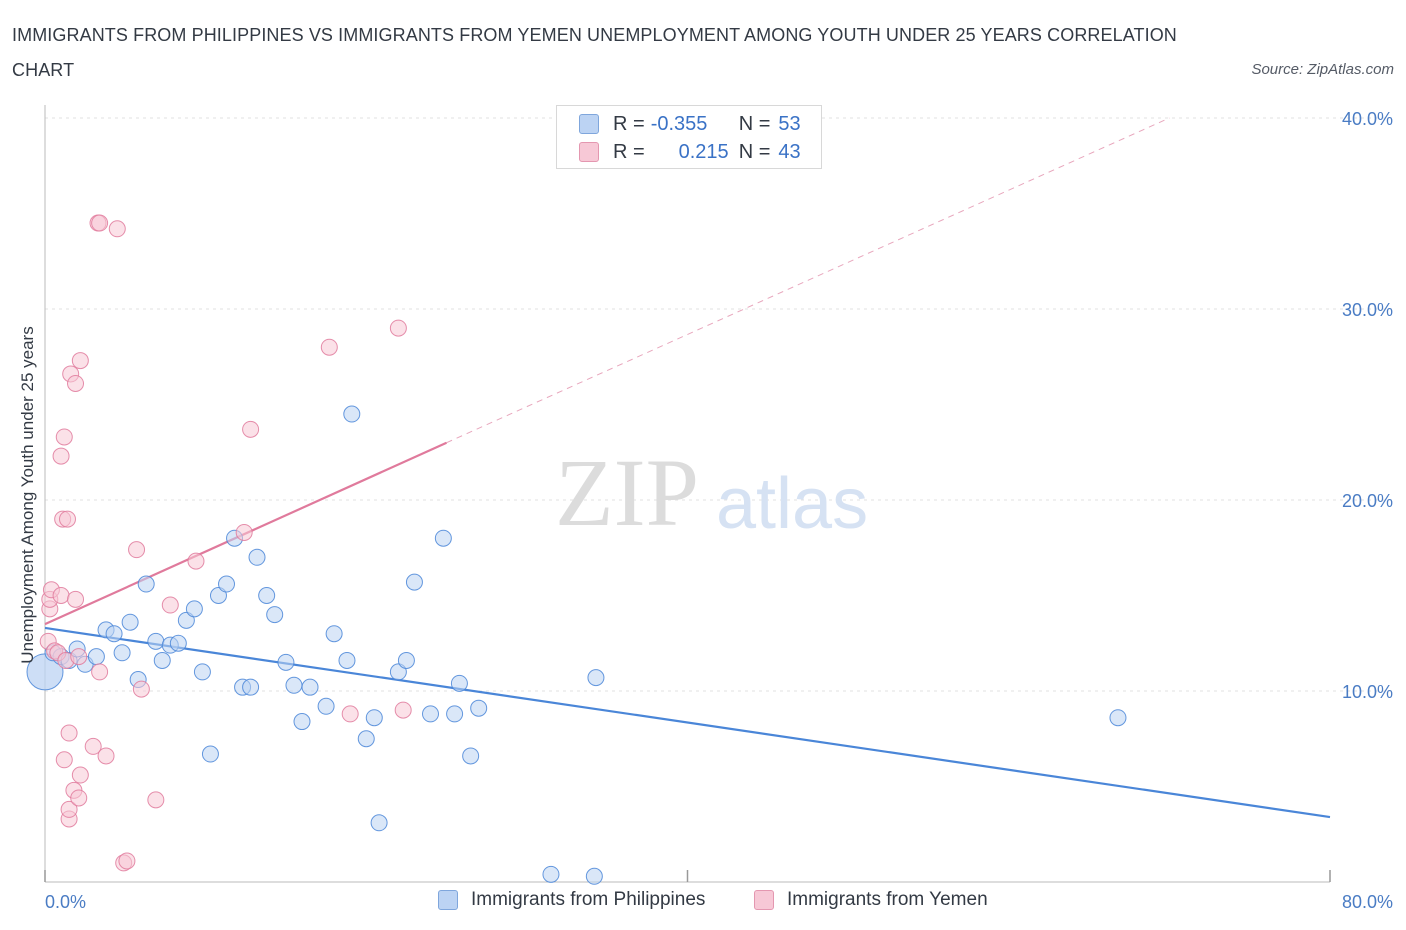  I want to click on y-tick-label: 40.0%, so click(1367, 119).